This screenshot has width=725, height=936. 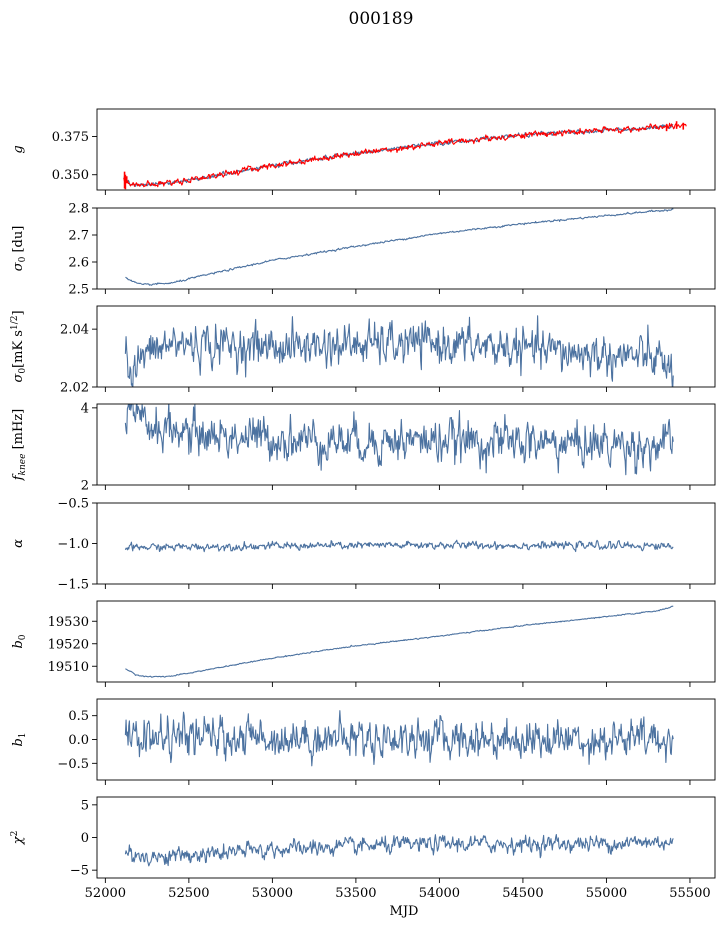 What do you see at coordinates (73, 764) in the screenshot?
I see `ytick-label-b1-0: −0.5` at bounding box center [73, 764].